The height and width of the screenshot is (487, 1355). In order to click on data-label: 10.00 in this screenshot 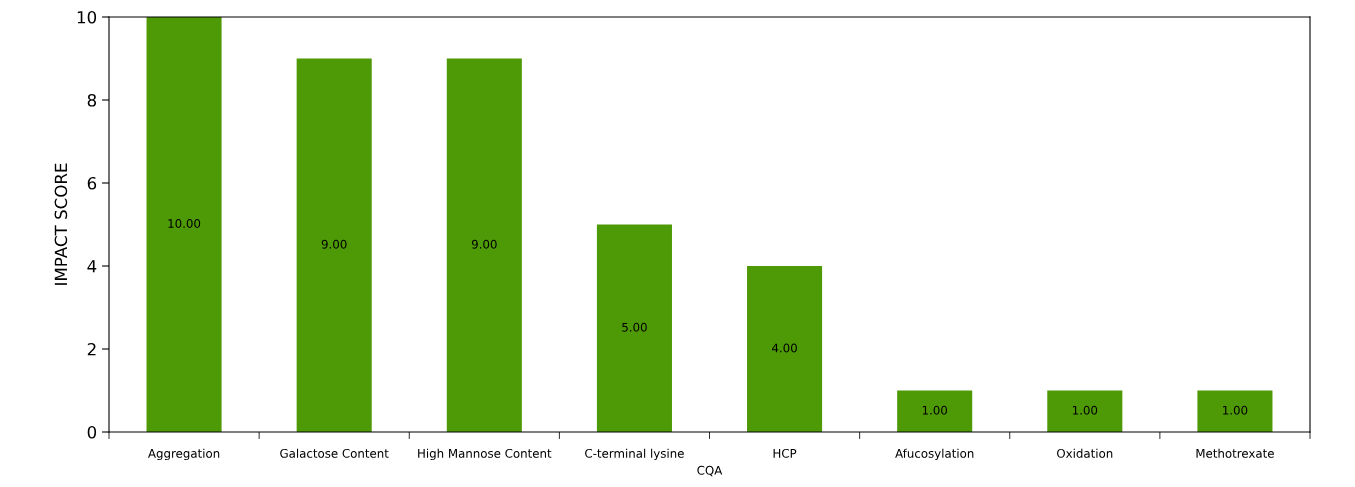, I will do `click(184, 223)`.